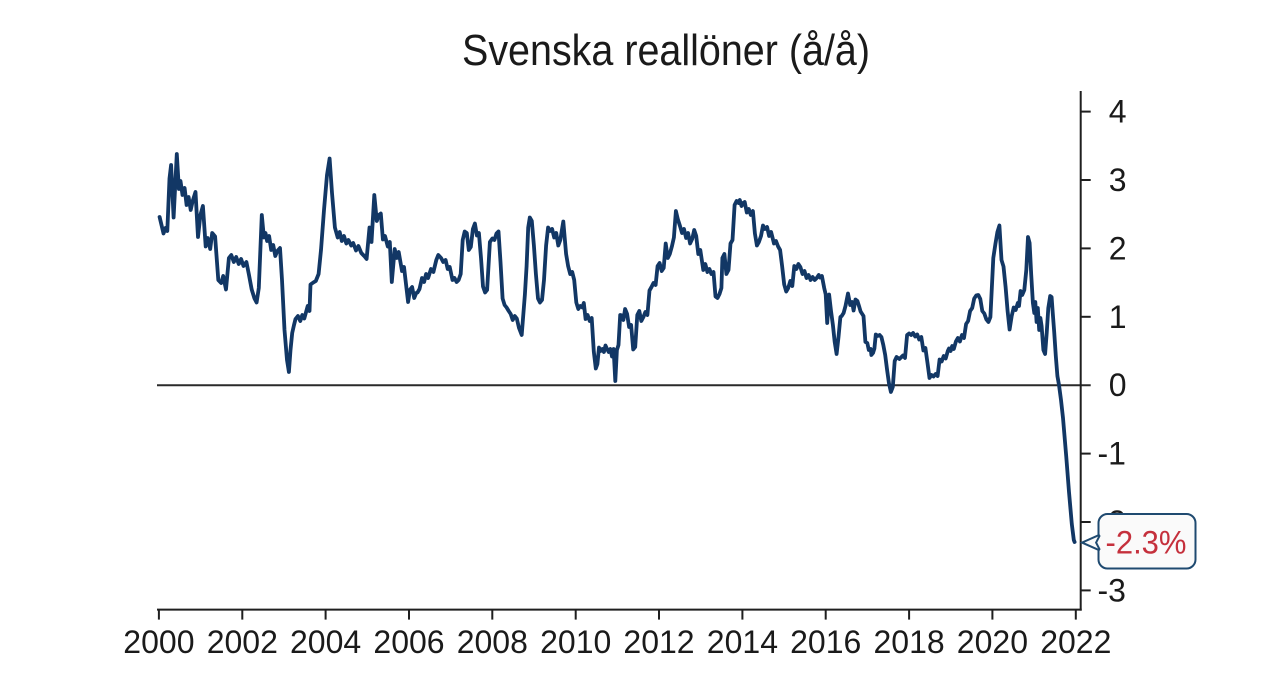  What do you see at coordinates (1118, 180) in the screenshot?
I see `svg-text: 3` at bounding box center [1118, 180].